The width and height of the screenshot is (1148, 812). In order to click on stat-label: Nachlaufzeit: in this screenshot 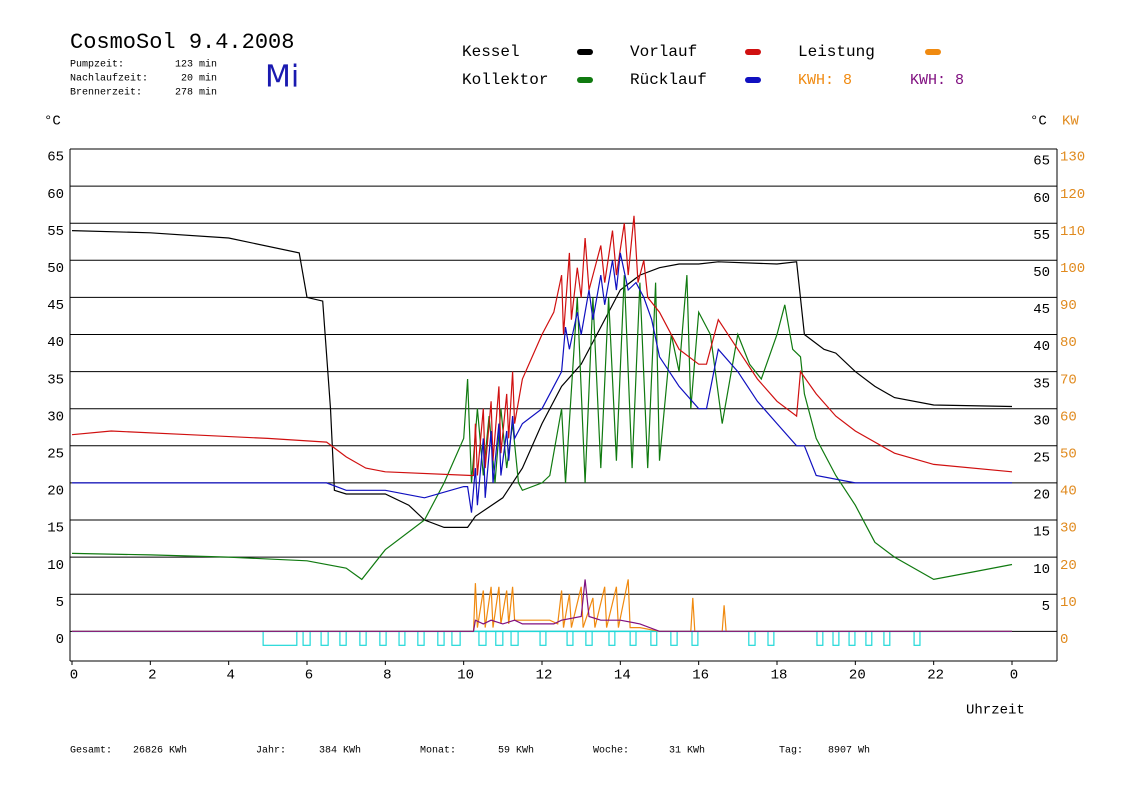, I will do `click(109, 79)`.